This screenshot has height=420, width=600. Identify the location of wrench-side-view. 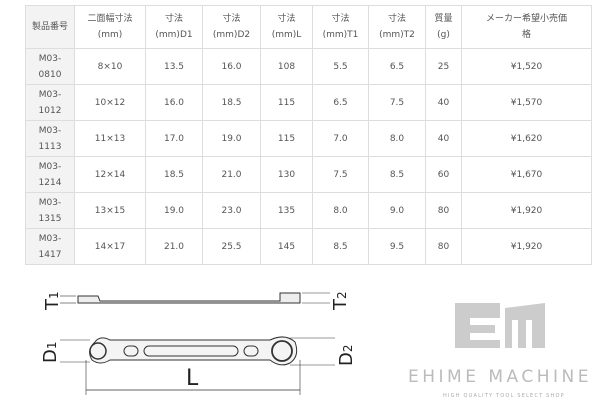
(189, 298).